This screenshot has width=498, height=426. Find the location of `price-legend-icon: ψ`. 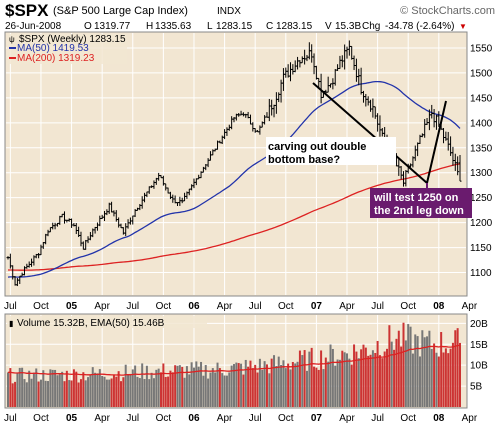

price-legend-icon: ψ is located at coordinates (12, 39).